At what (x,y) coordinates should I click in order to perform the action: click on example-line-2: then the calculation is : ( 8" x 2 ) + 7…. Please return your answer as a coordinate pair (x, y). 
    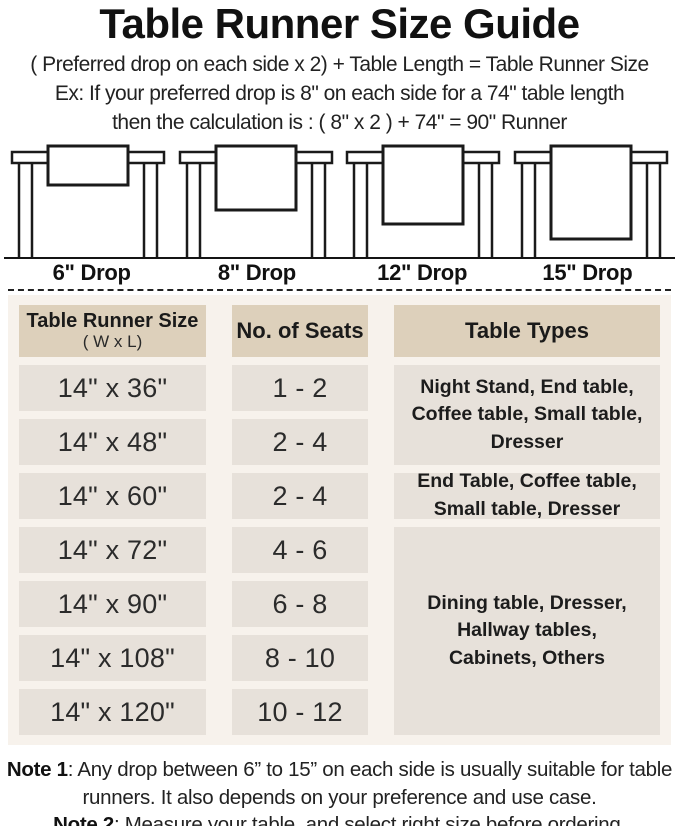
    Looking at the image, I should click on (339, 123).